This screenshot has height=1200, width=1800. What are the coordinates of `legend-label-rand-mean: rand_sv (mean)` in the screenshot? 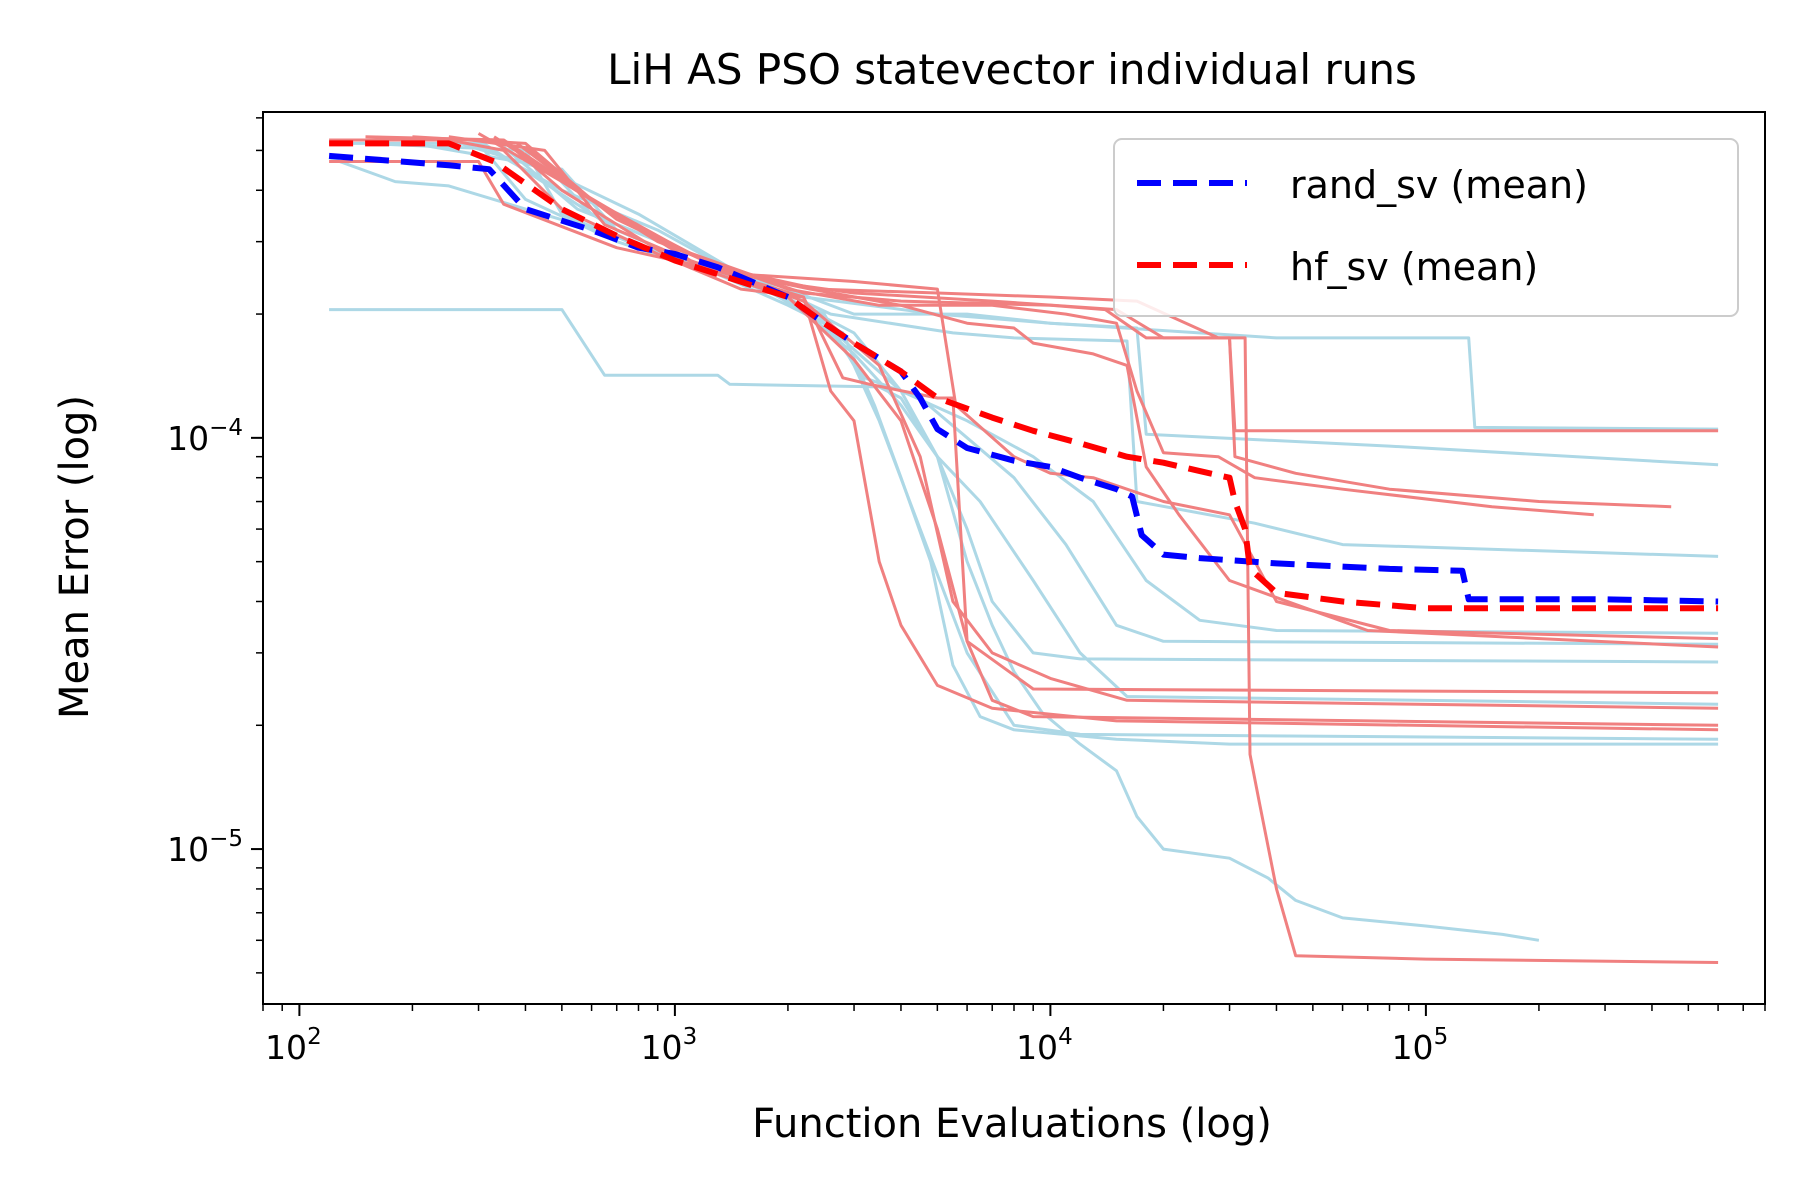 It's located at (1439, 185).